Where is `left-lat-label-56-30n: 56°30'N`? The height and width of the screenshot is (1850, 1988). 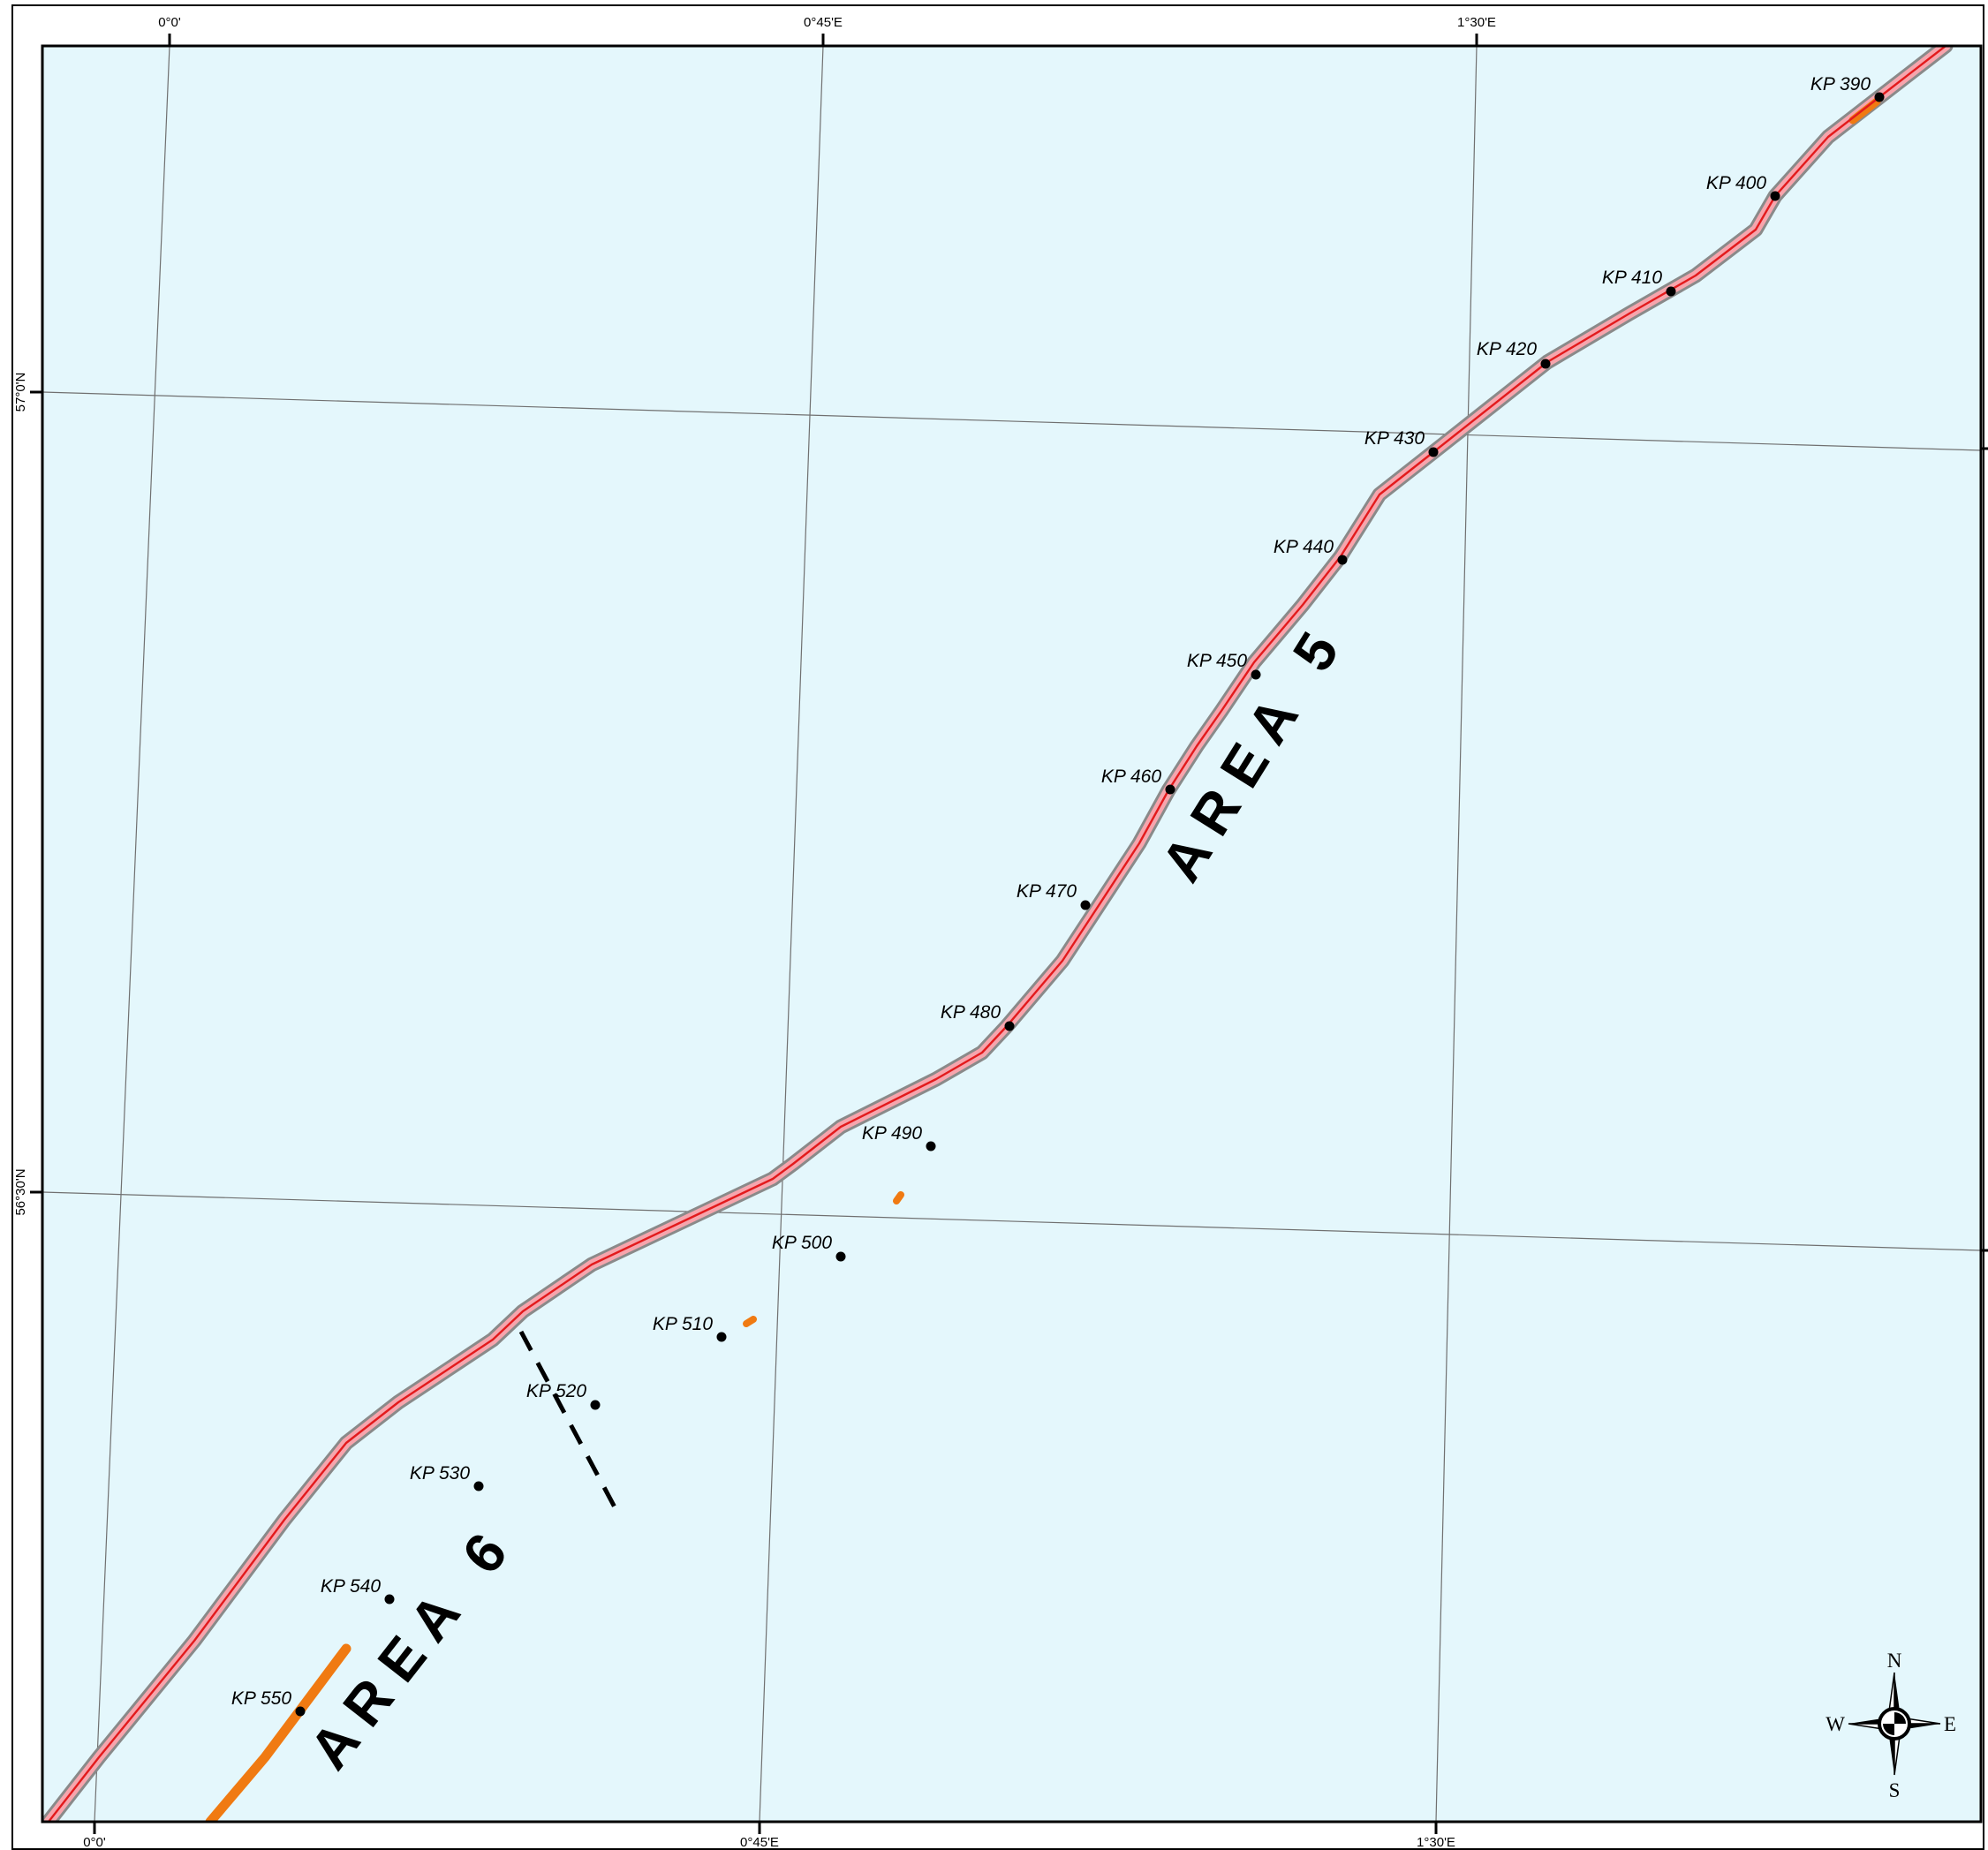
left-lat-label-56-30n: 56°30'N is located at coordinates (20, 1191).